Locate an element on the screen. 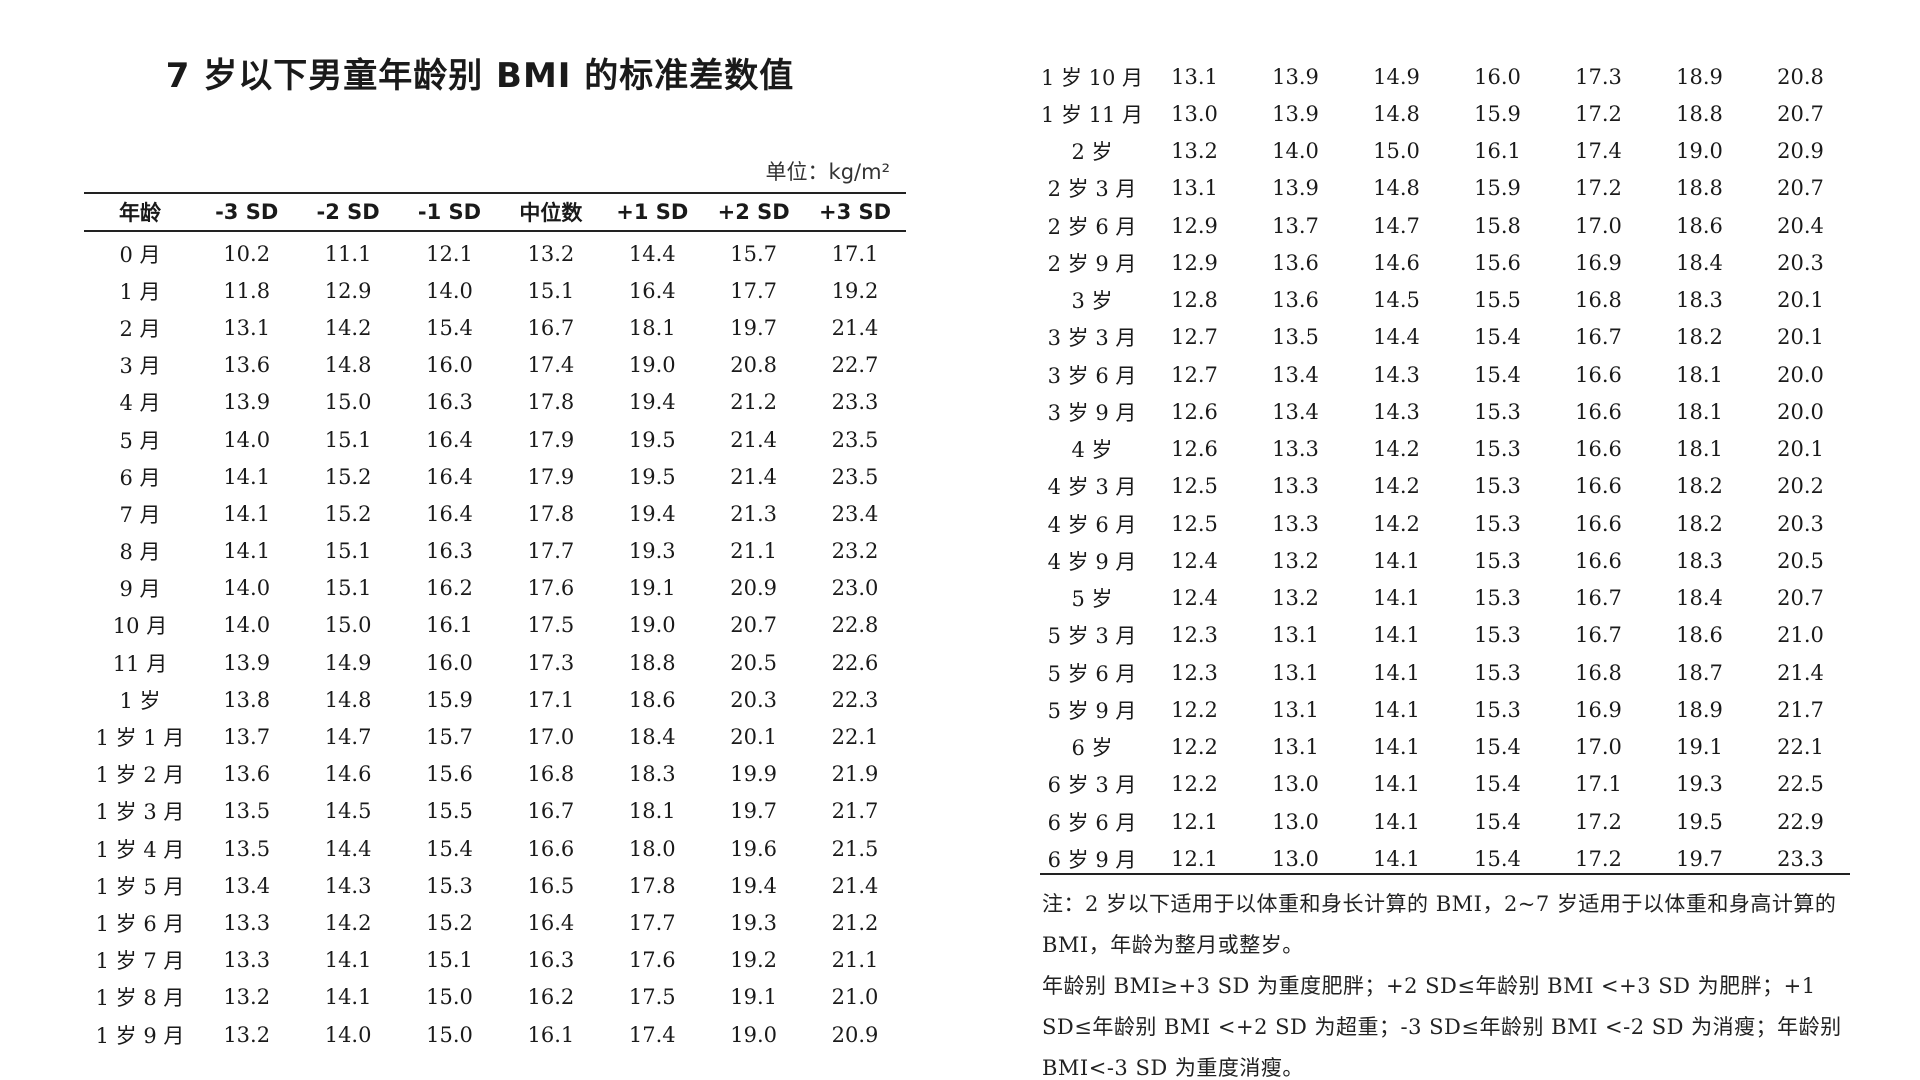 The height and width of the screenshot is (1080, 1920). value-cell: 23.3 is located at coordinates (855, 402).